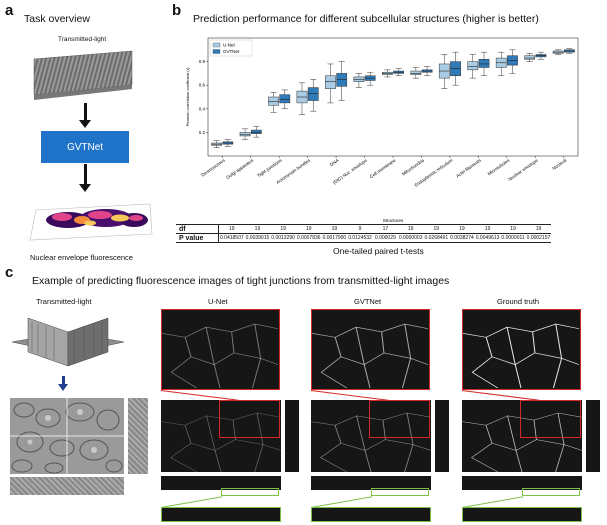 Image resolution: width=607 pixels, height=525 pixels. Describe the element at coordinates (231, 51) in the screenshot. I see `legend-label: GVTNet` at that location.